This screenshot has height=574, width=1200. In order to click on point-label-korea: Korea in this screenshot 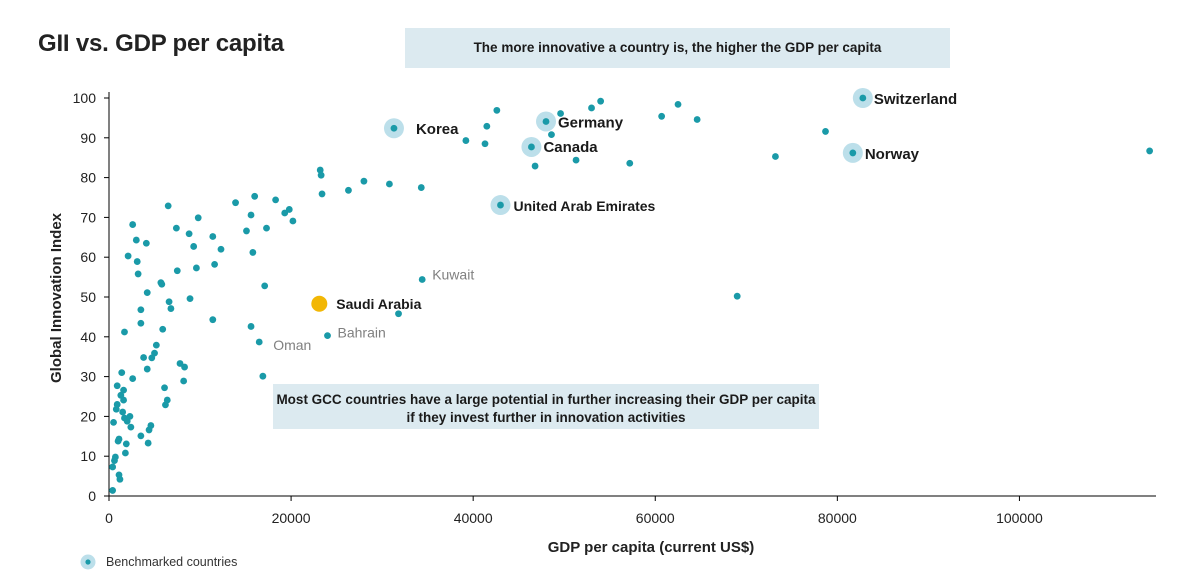, I will do `click(437, 129)`.